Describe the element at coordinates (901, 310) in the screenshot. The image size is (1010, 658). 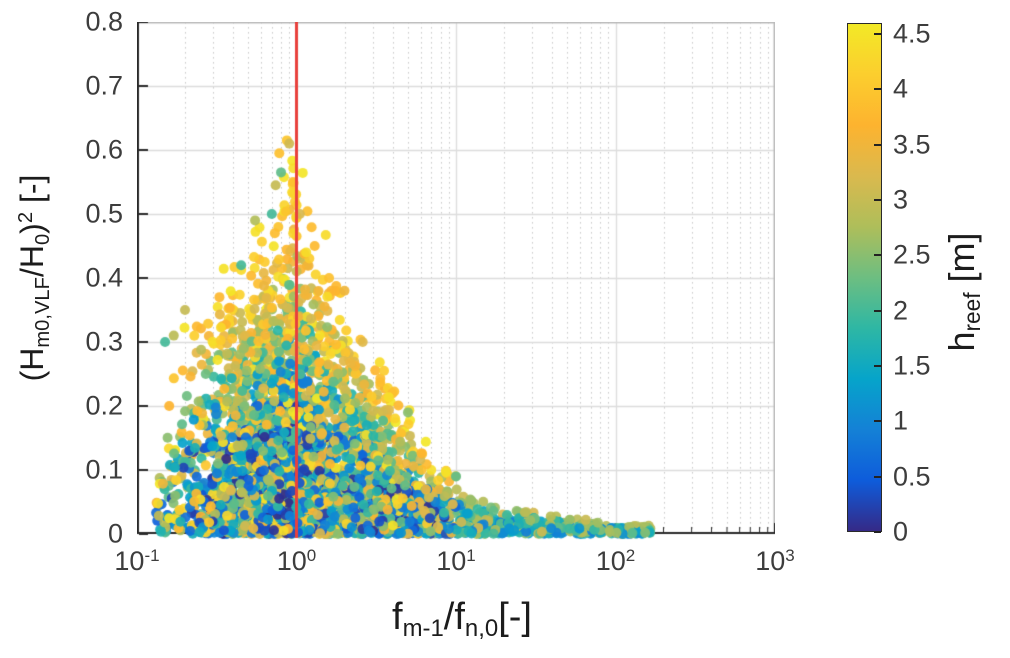
I see `colorbar-tick-label: 2` at that location.